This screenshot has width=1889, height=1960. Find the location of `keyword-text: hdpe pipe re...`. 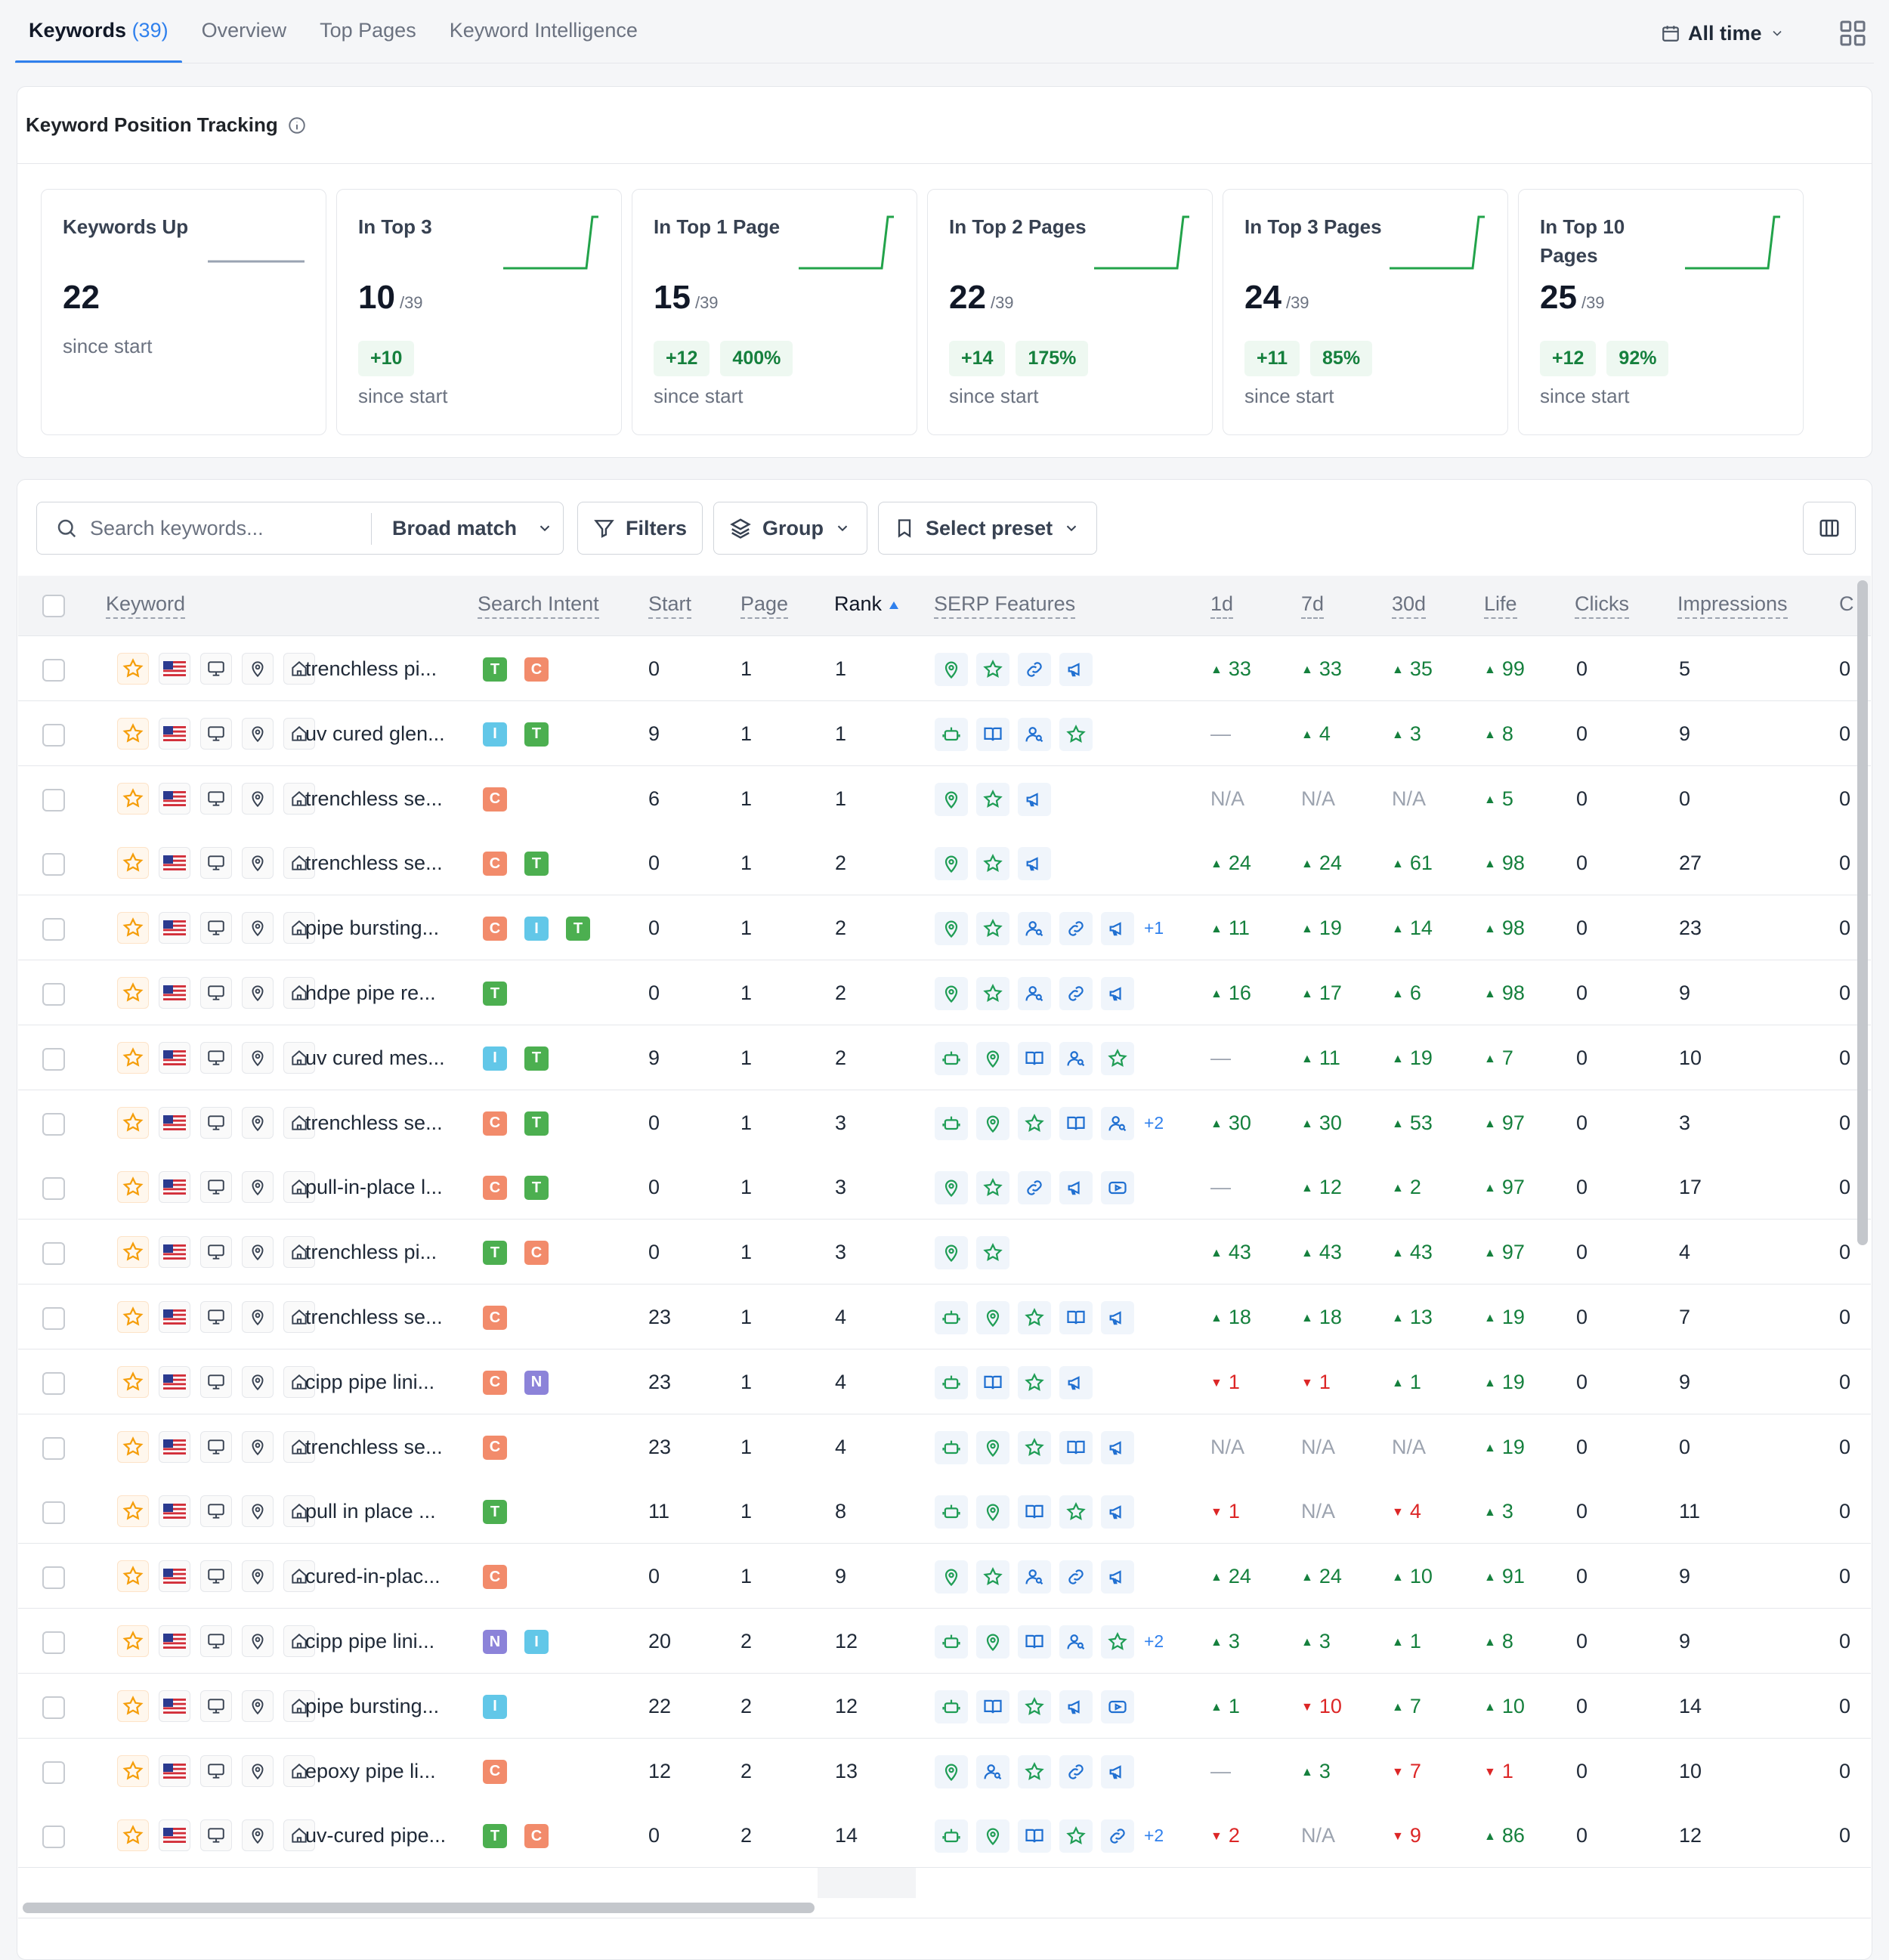

keyword-text: hdpe pipe re... is located at coordinates (371, 993).